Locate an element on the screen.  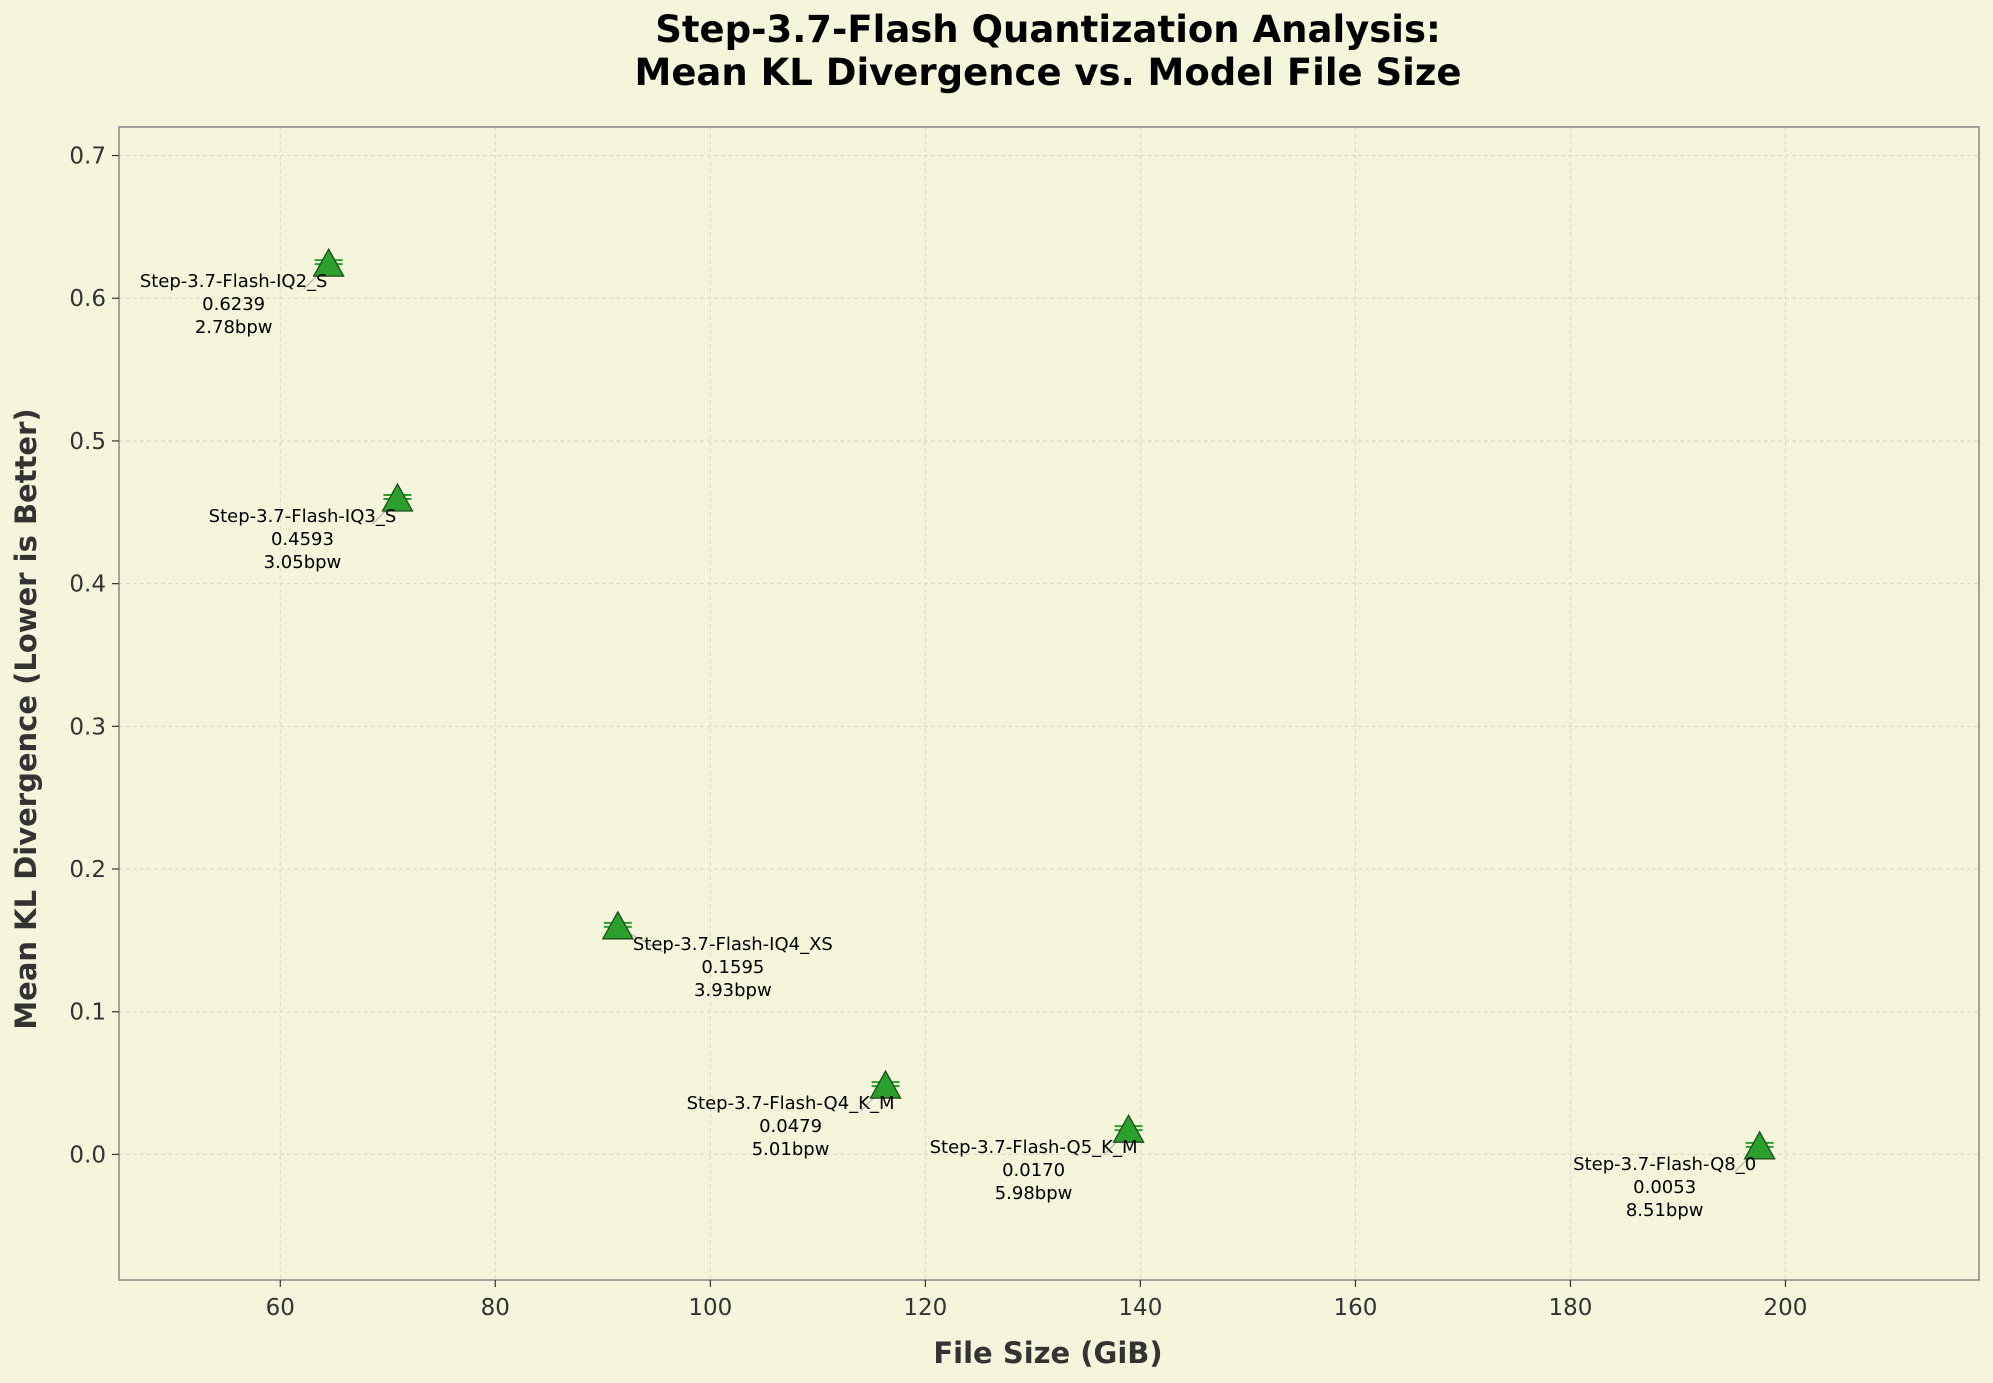
data-point-name-label: Step-3.7-Flash-Q8_0 is located at coordinates (1664, 1164).